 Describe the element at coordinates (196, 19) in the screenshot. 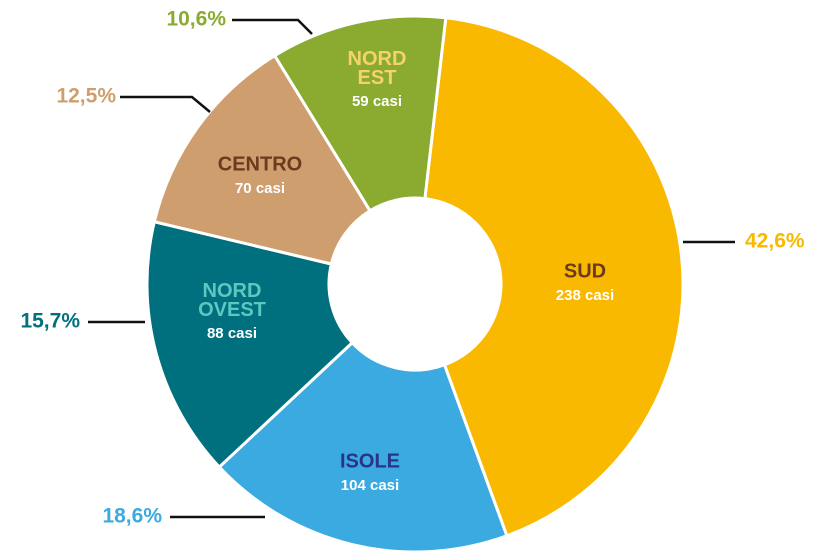

I see `value-label: 10,6%` at that location.